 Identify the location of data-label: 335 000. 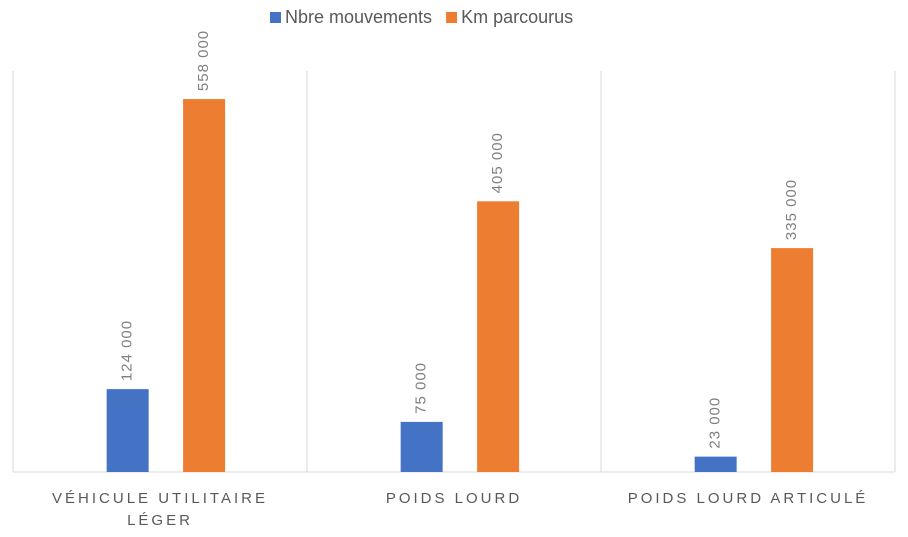
(791, 209).